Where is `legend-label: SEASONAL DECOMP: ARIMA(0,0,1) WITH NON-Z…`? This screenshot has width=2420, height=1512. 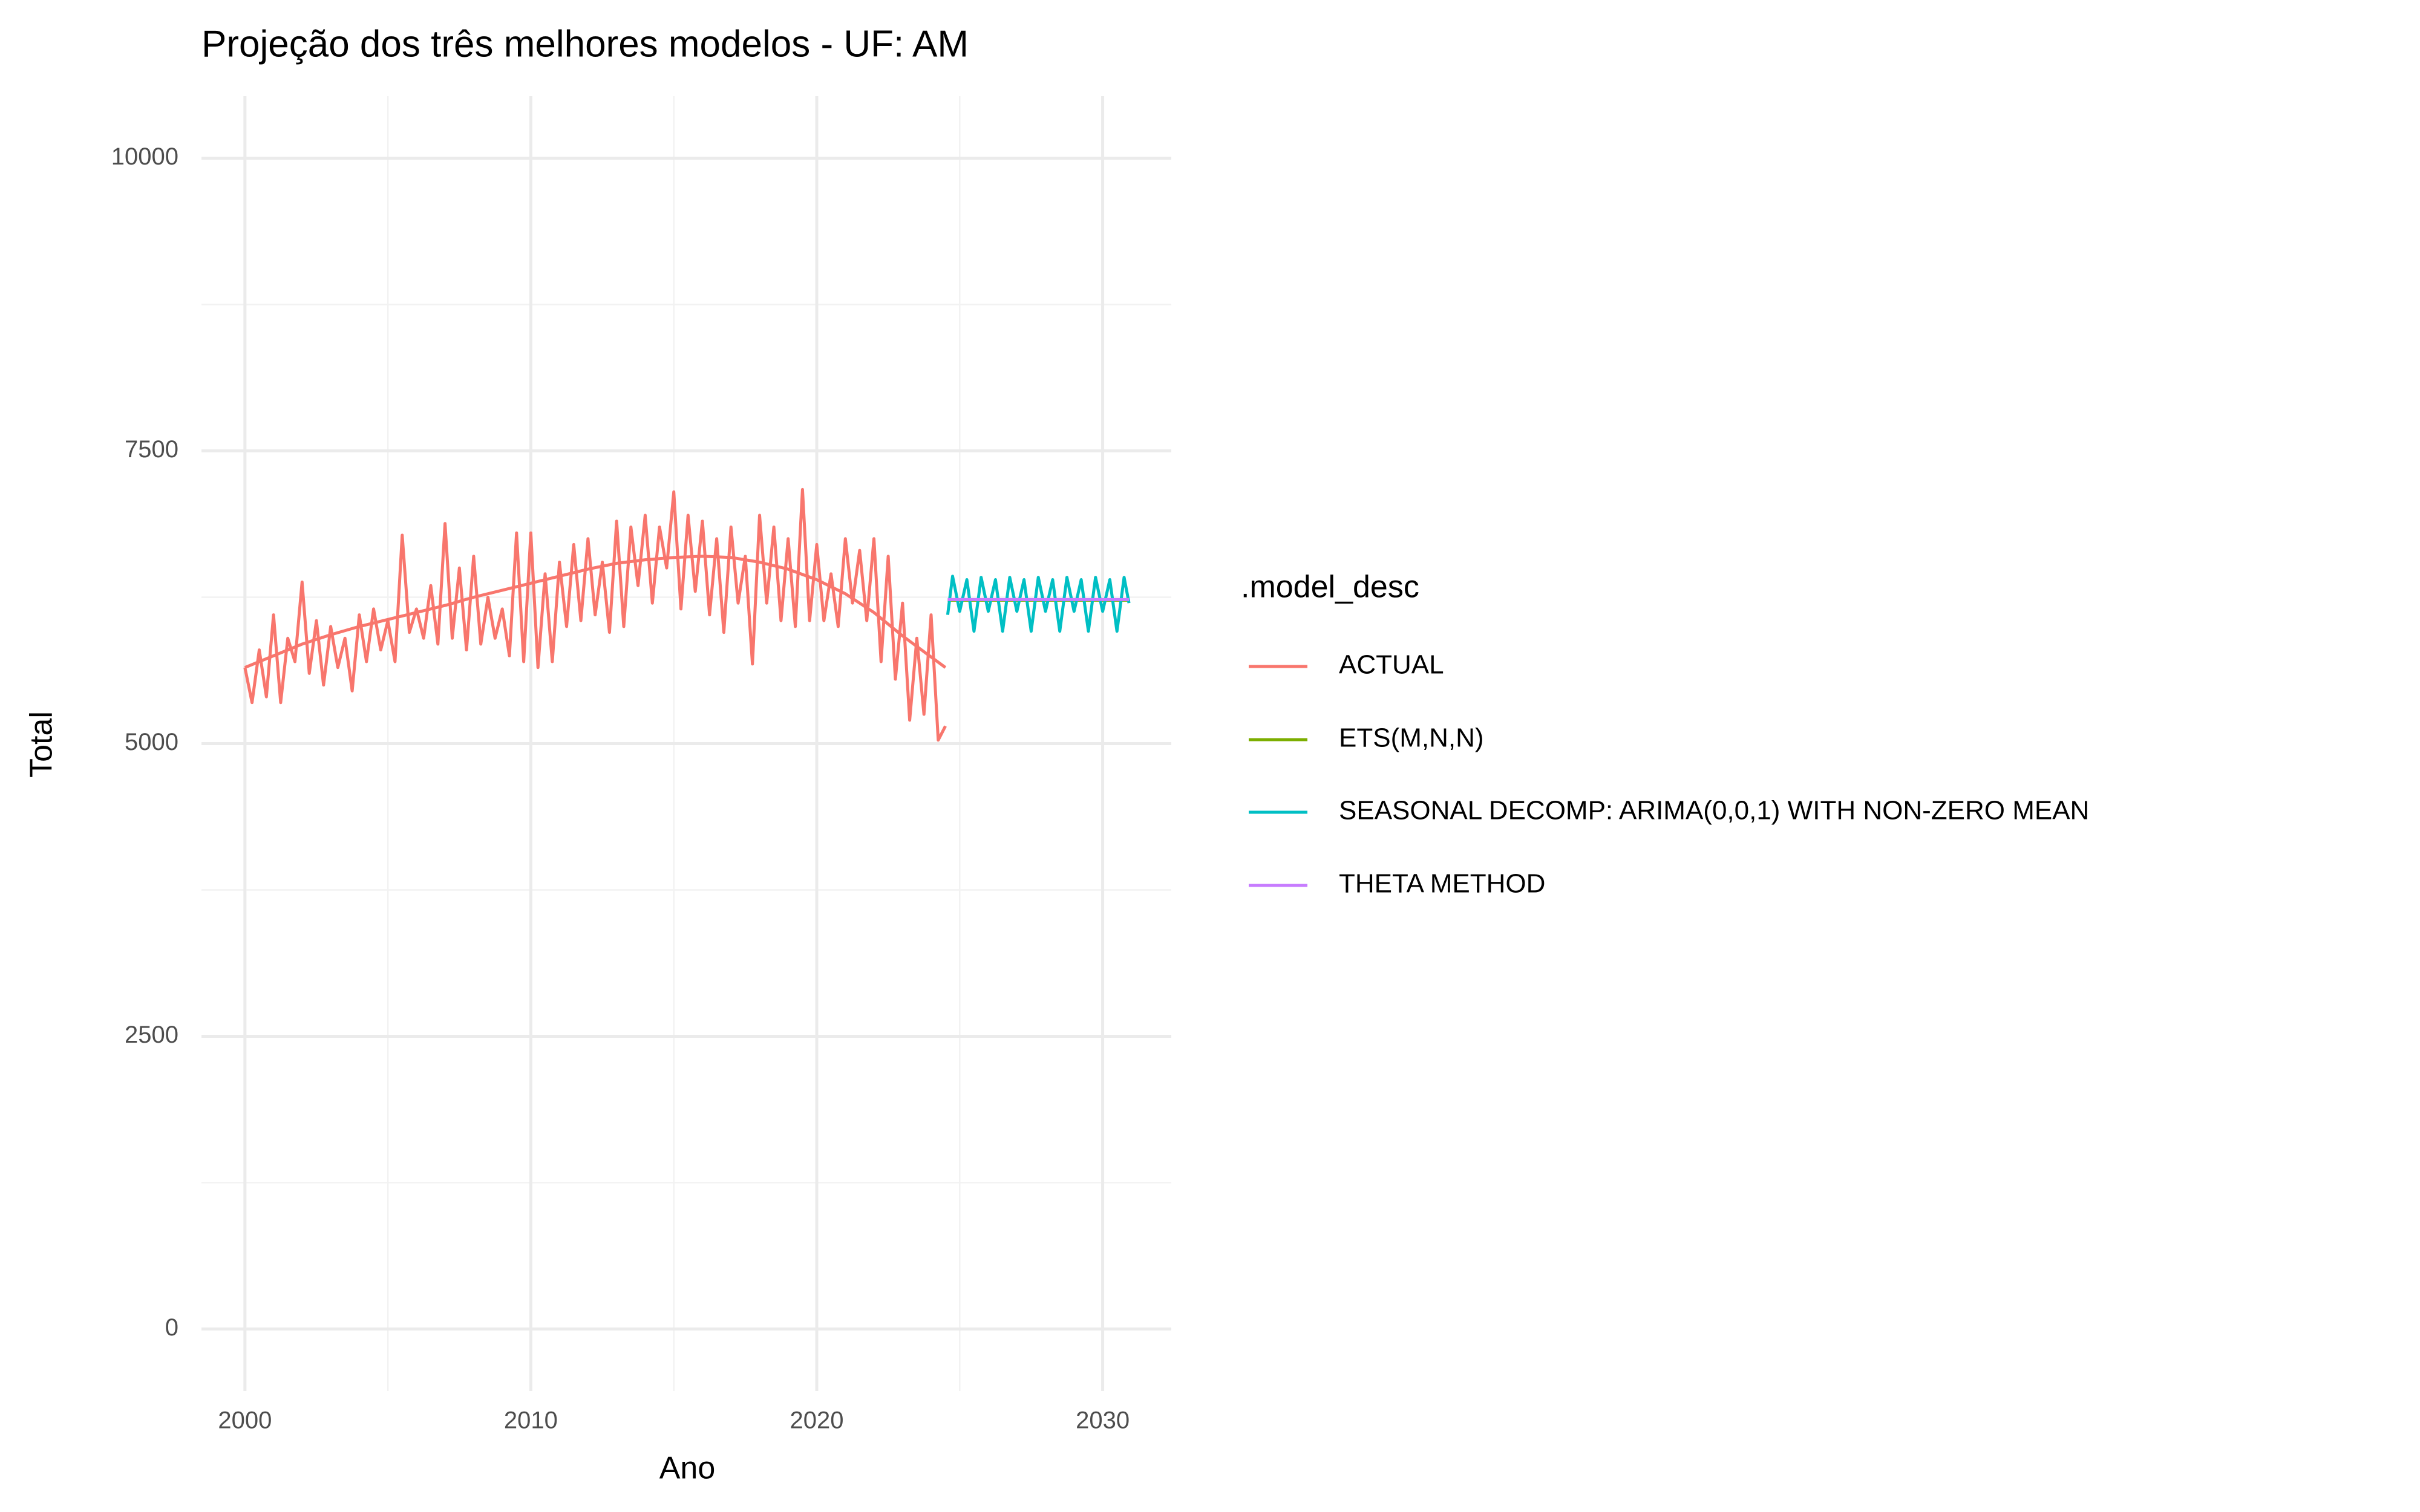 legend-label: SEASONAL DECOMP: ARIMA(0,0,1) WITH NON-Z… is located at coordinates (1714, 811).